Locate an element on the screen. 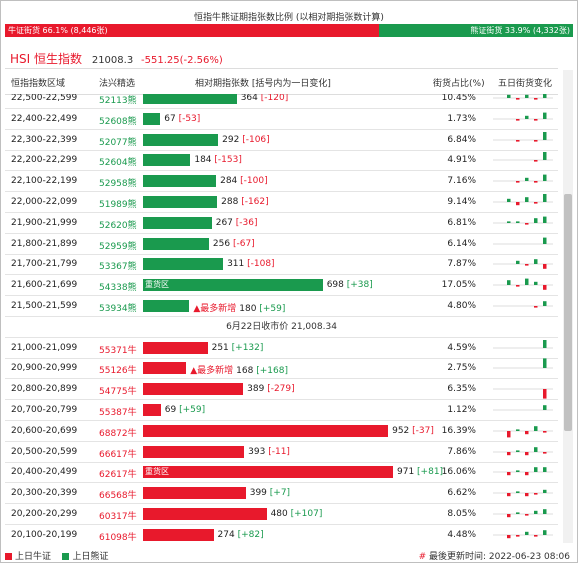 The height and width of the screenshot is (563, 578). warrant-code-link: 68872牛 is located at coordinates (118, 433).